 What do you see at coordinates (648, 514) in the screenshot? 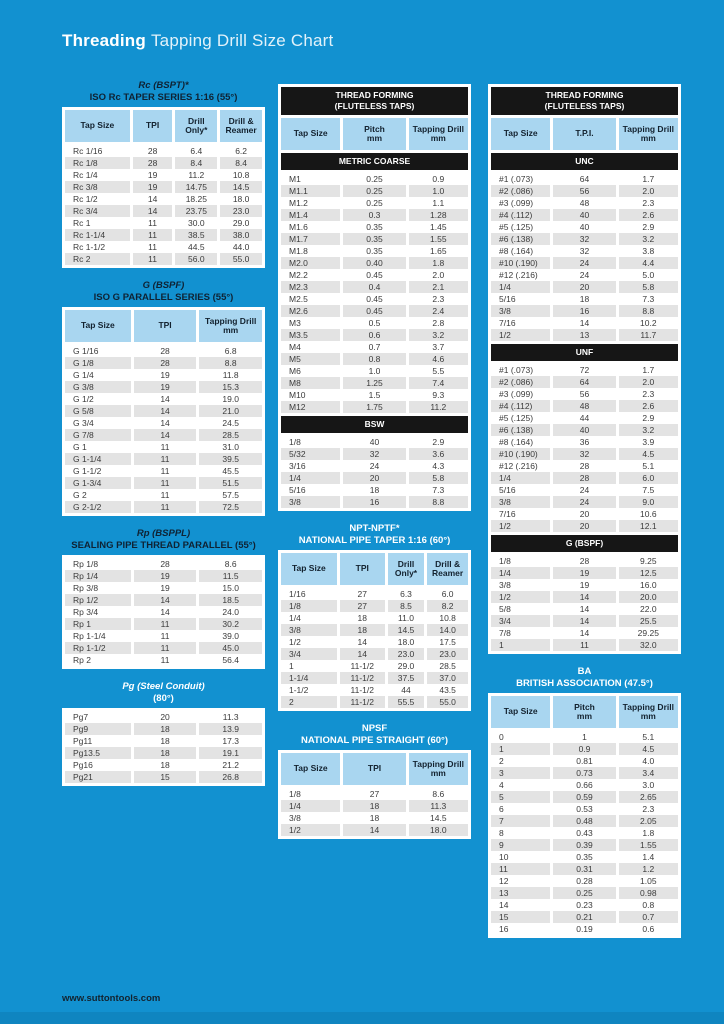
I see `table-cell: 10.6` at bounding box center [648, 514].